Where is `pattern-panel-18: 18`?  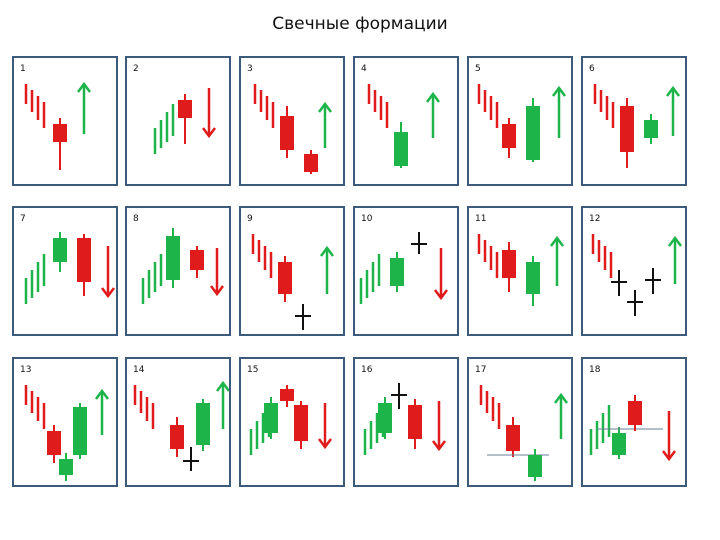 pattern-panel-18: 18 is located at coordinates (634, 422).